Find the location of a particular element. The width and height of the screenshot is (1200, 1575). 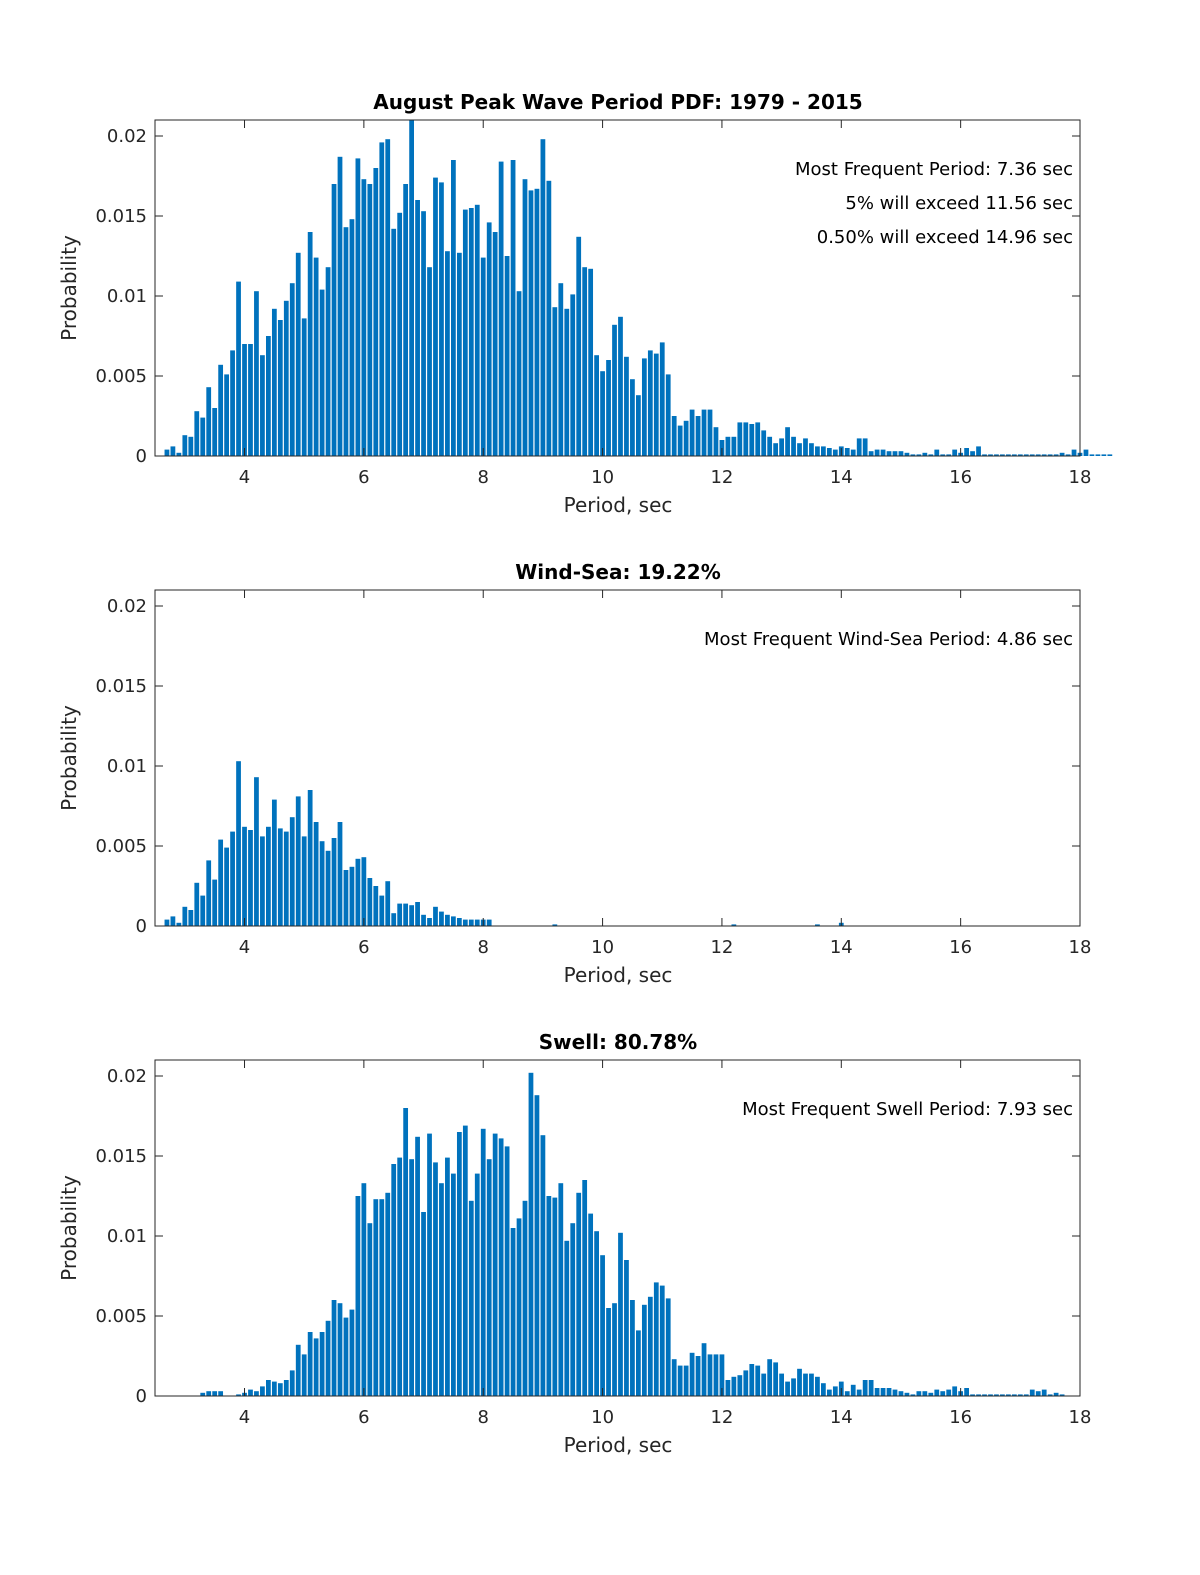

x-tick-label: 18 is located at coordinates (1080, 477).